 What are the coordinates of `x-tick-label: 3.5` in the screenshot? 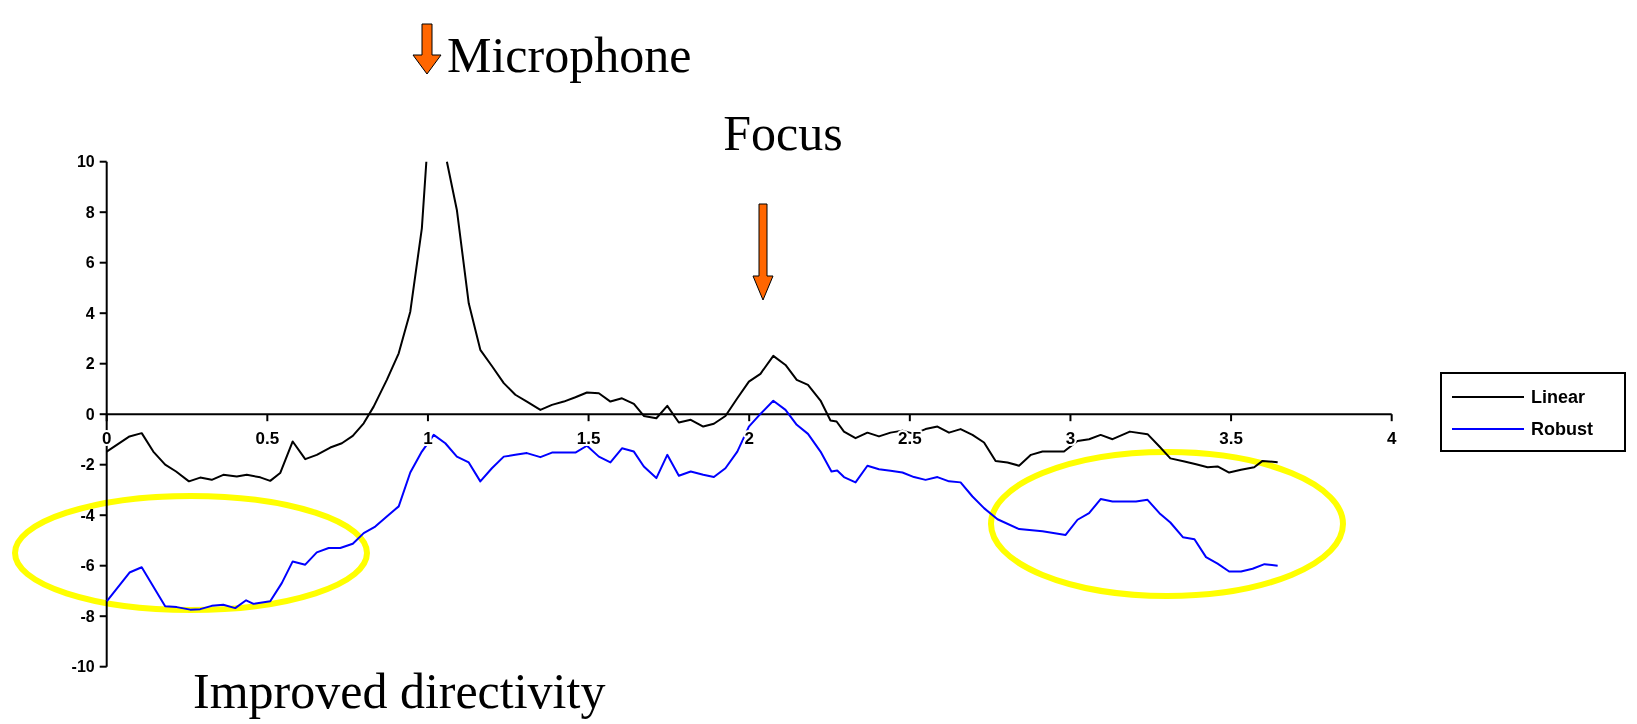 It's located at (1231, 439).